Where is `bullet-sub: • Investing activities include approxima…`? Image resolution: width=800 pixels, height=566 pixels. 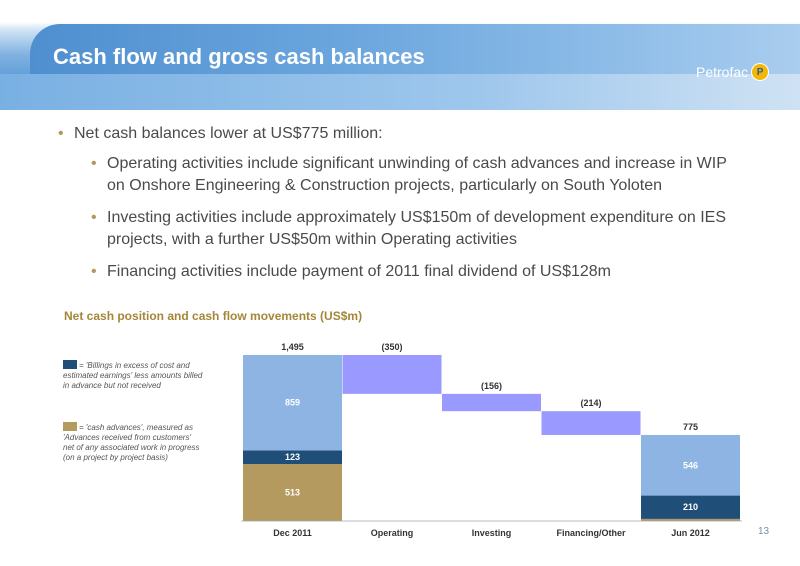
bullet-sub: • Investing activities include approxima… is located at coordinates (419, 229).